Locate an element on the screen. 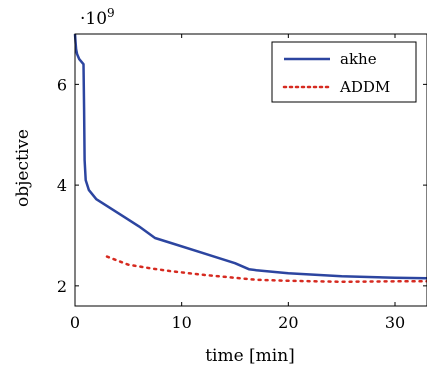 Image resolution: width=427 pixels, height=371 pixels. legend: akhe ADDM is located at coordinates (344, 72).